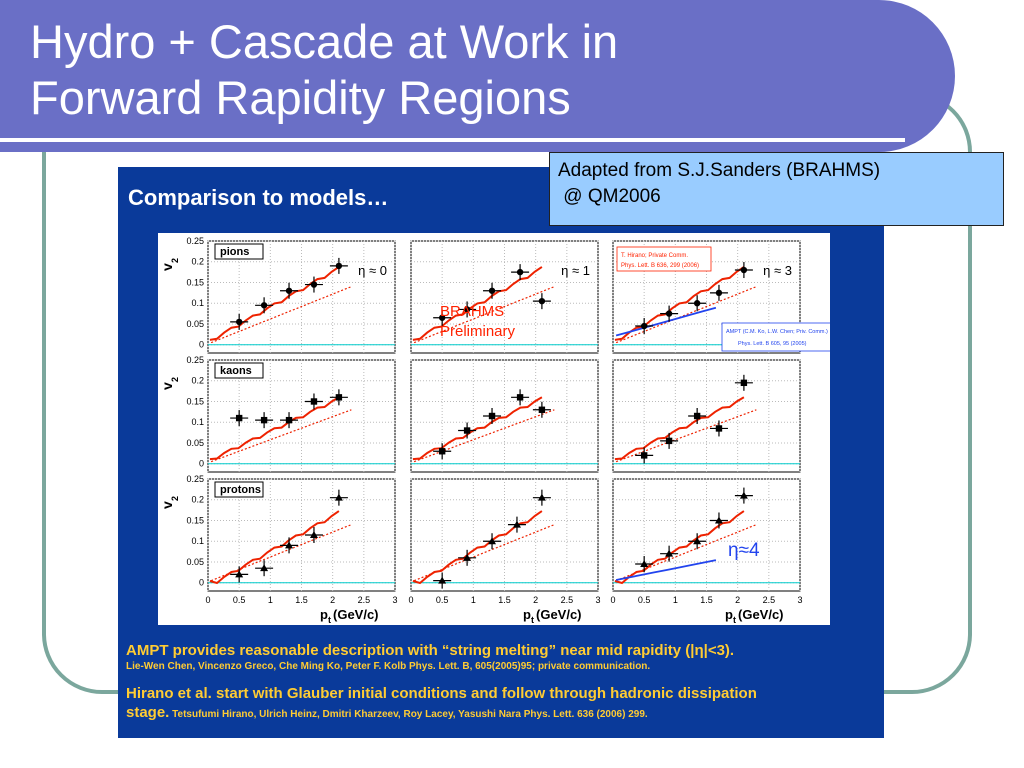 The width and height of the screenshot is (1024, 768). What do you see at coordinates (197, 500) in the screenshot?
I see `y-tick-label: 0.2` at bounding box center [197, 500].